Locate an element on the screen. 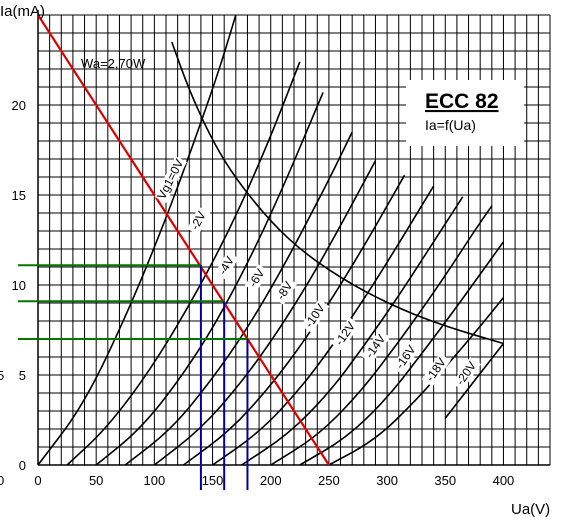 The width and height of the screenshot is (563, 520). y-tick-label: 20 is located at coordinates (19, 105).